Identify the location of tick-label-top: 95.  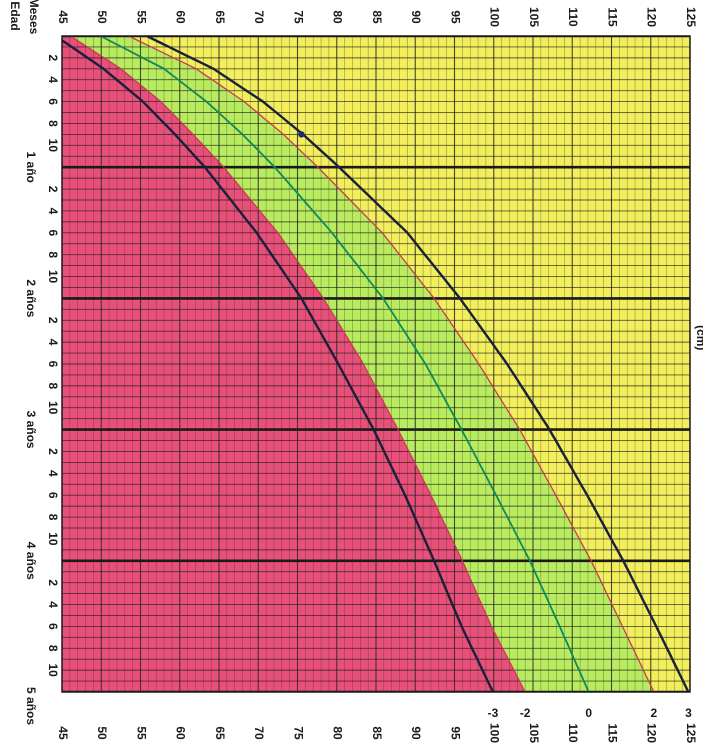
(455, 17).